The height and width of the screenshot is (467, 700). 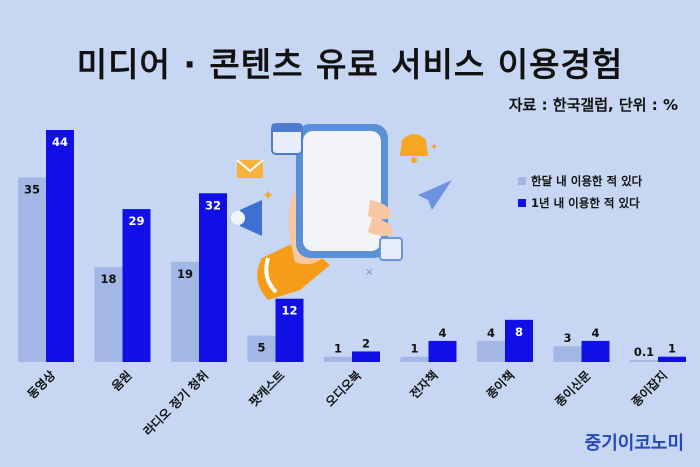 What do you see at coordinates (634, 443) in the screenshot?
I see `brand-logo-text: 중기이코노미` at bounding box center [634, 443].